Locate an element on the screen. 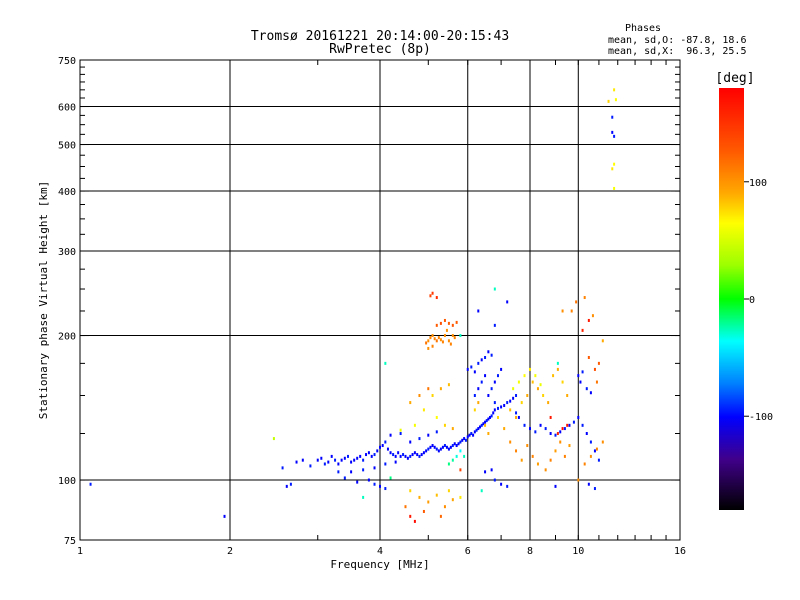  x-tick-label: 1 is located at coordinates (80, 551).